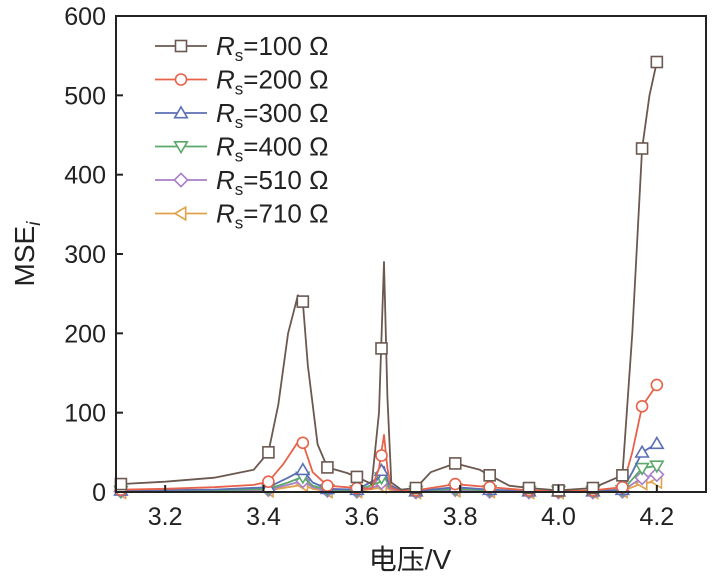 This screenshot has height=580, width=716. Describe the element at coordinates (99, 493) in the screenshot. I see `y-tick-label: 0` at that location.